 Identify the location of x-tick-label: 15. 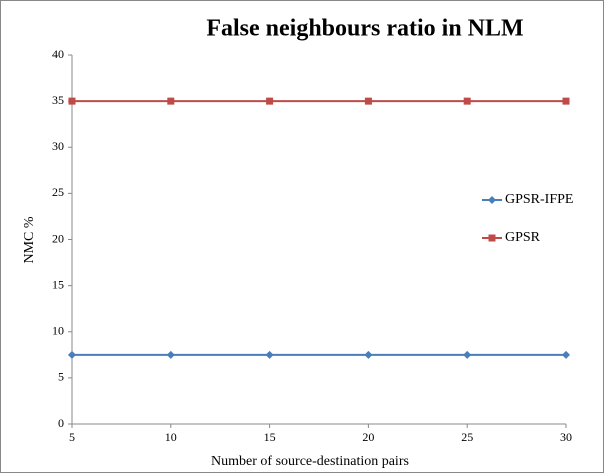
(270, 437).